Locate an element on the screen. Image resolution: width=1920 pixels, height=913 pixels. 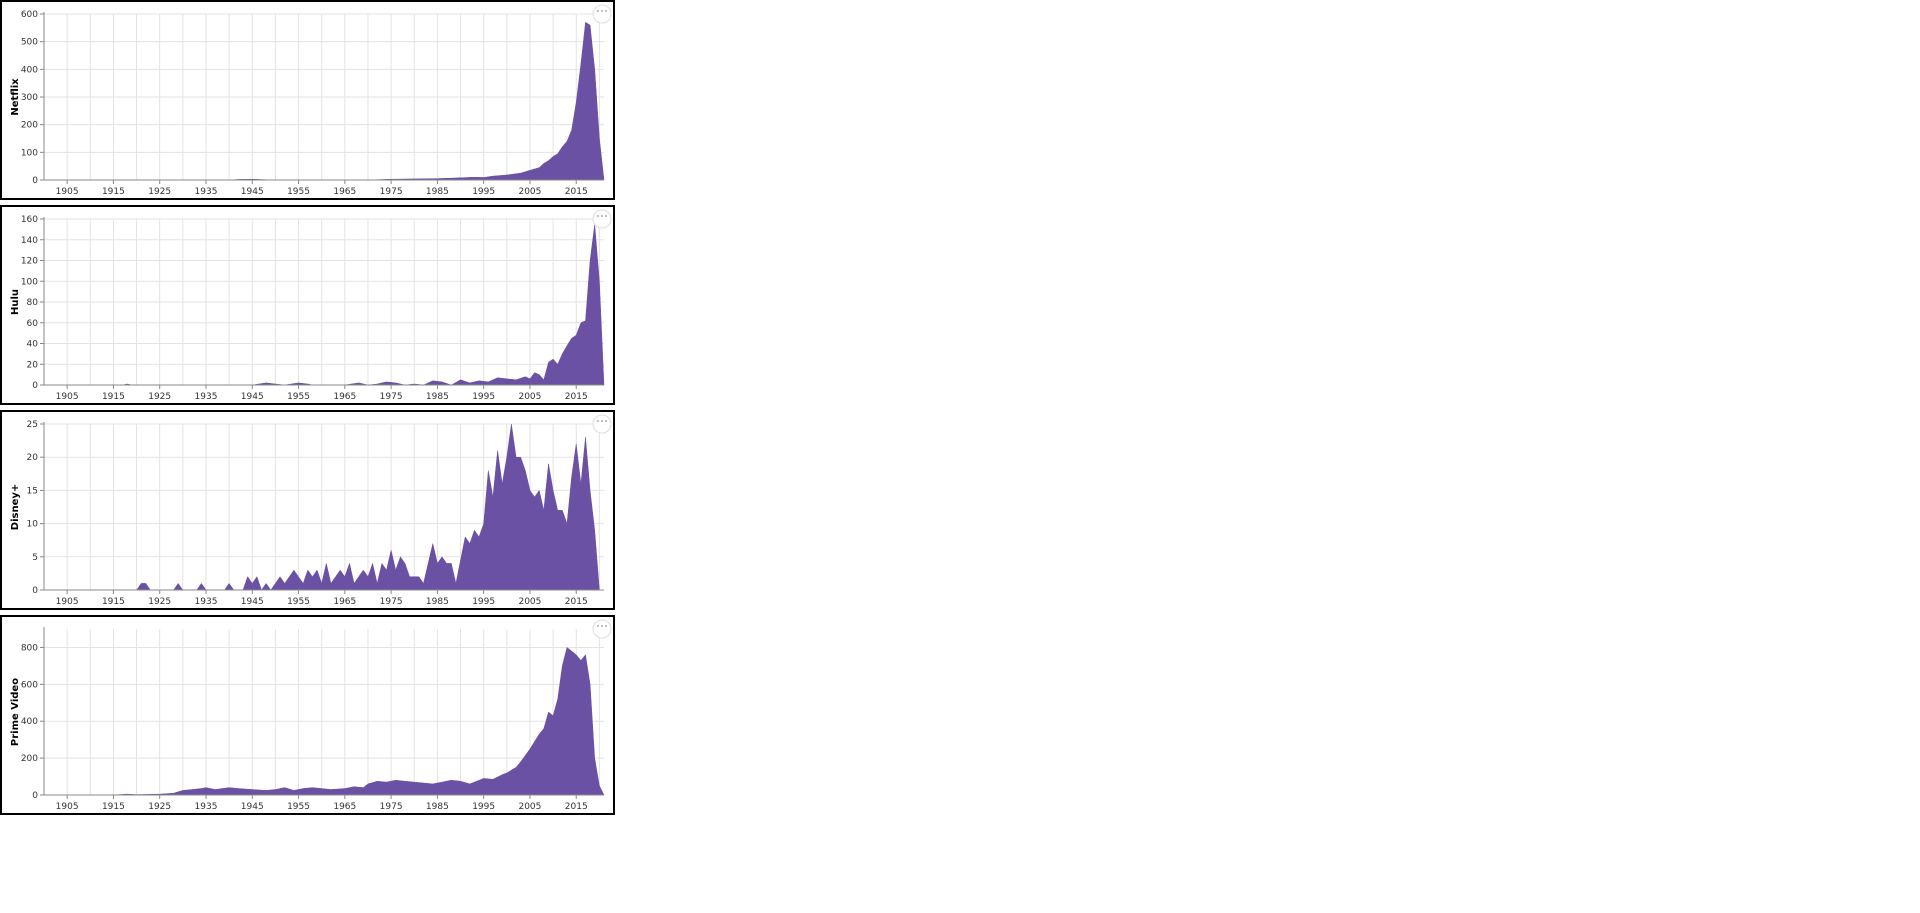
hulu-y-axis-title: Hulu is located at coordinates (15, 302).